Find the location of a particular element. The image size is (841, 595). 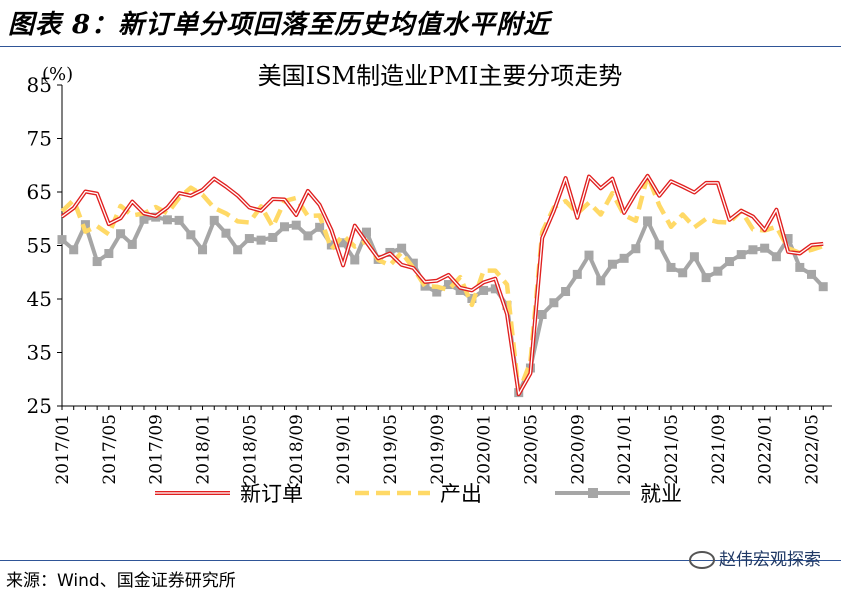

source-note: 来源：Wind、国金证券研究所 is located at coordinates (121, 581).